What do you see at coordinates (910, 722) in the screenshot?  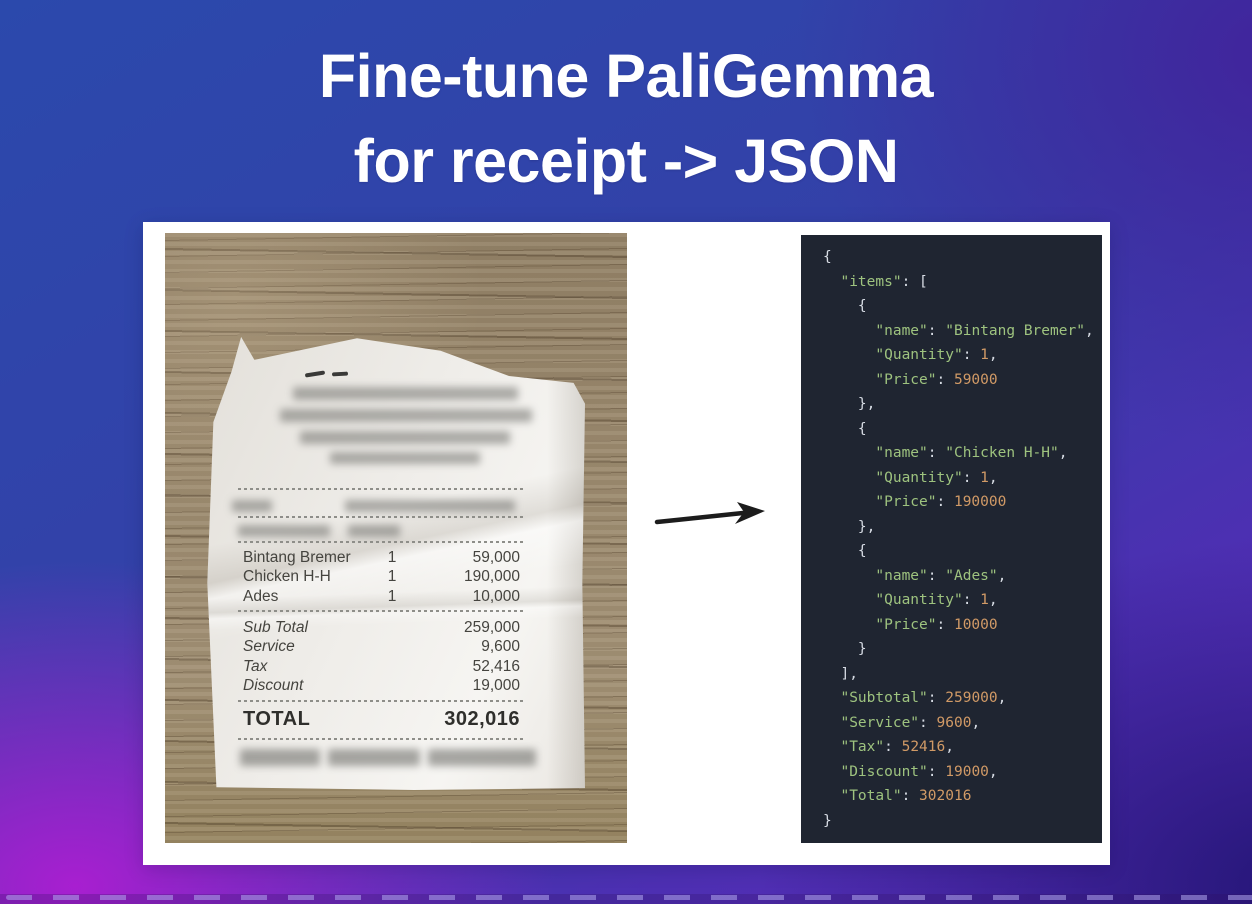 I see `code-line: "Service": 9600,` at bounding box center [910, 722].